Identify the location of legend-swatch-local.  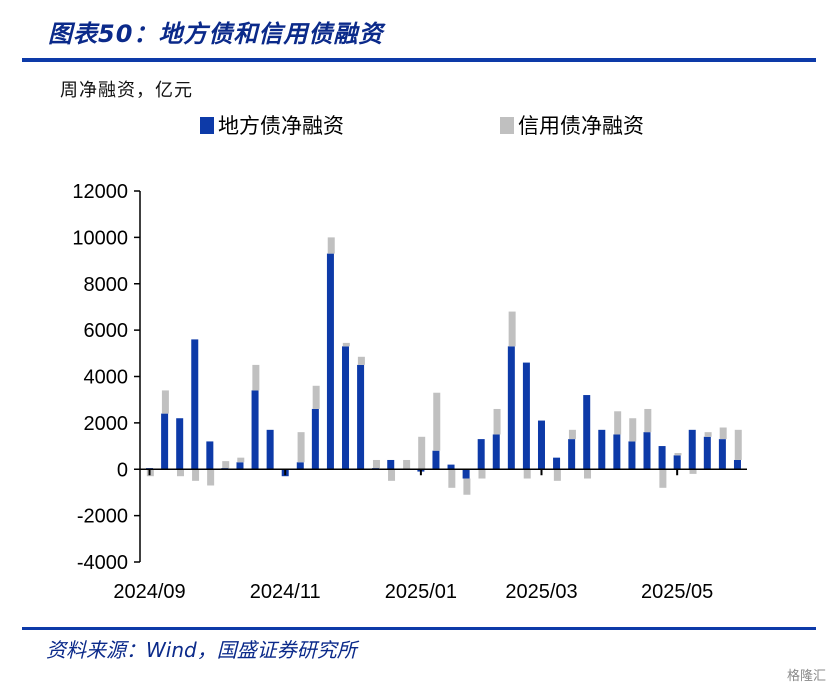
(207, 125).